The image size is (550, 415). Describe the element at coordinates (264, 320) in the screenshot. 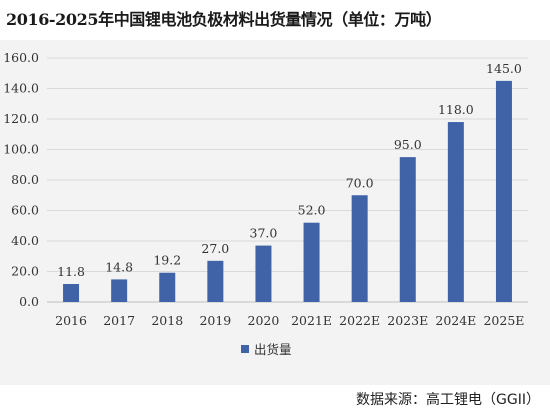

I see `x-tick-label: 2020` at that location.